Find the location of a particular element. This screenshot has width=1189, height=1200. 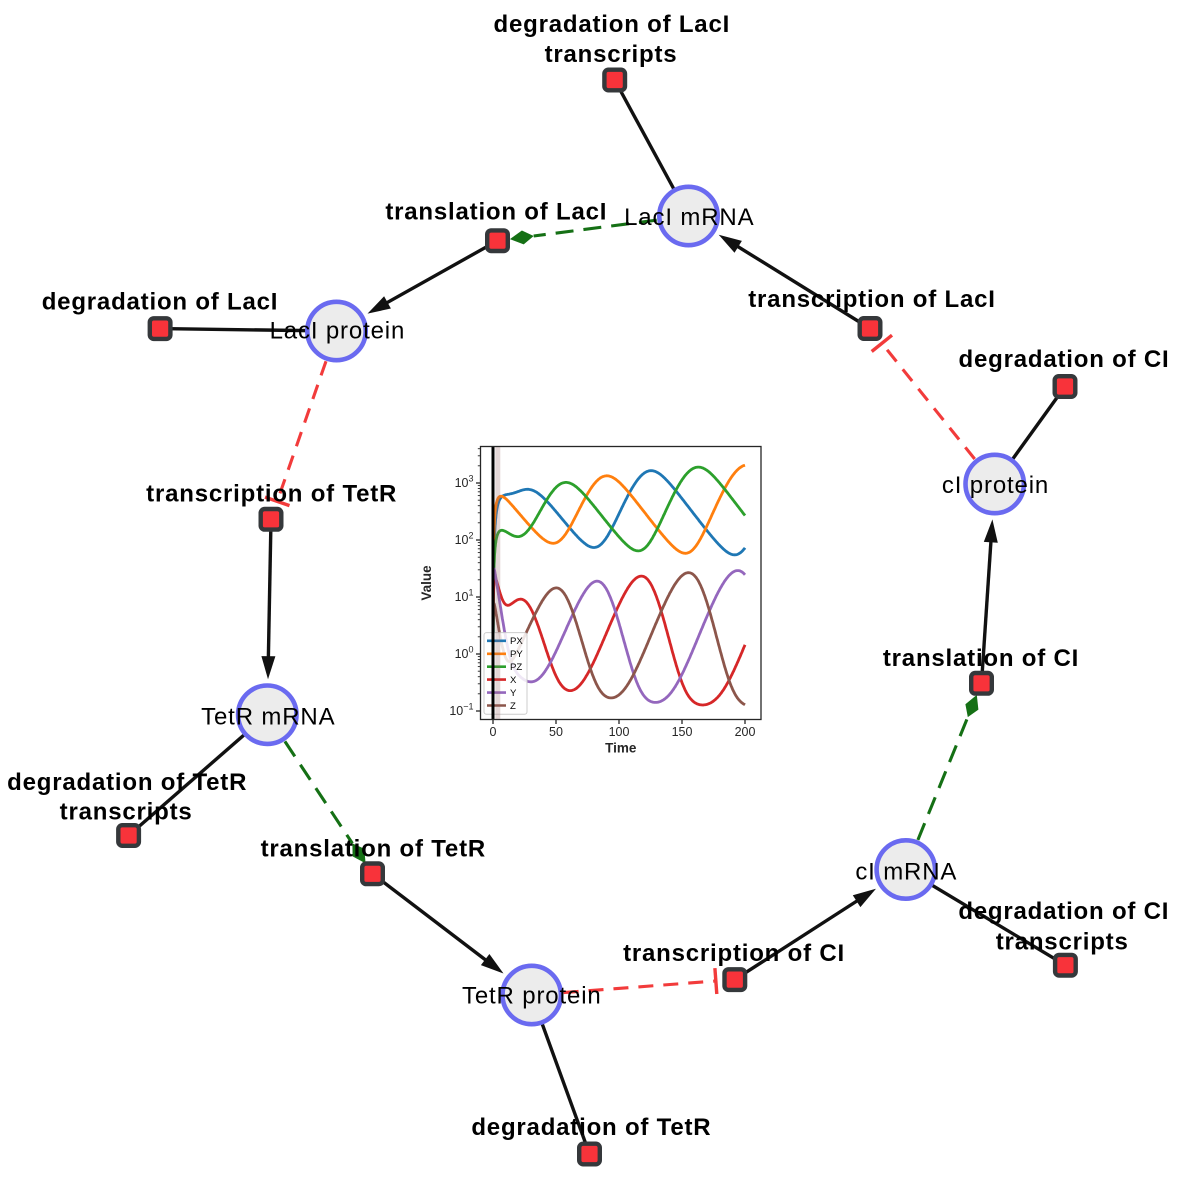

svg-text: Time is located at coordinates (621, 748).